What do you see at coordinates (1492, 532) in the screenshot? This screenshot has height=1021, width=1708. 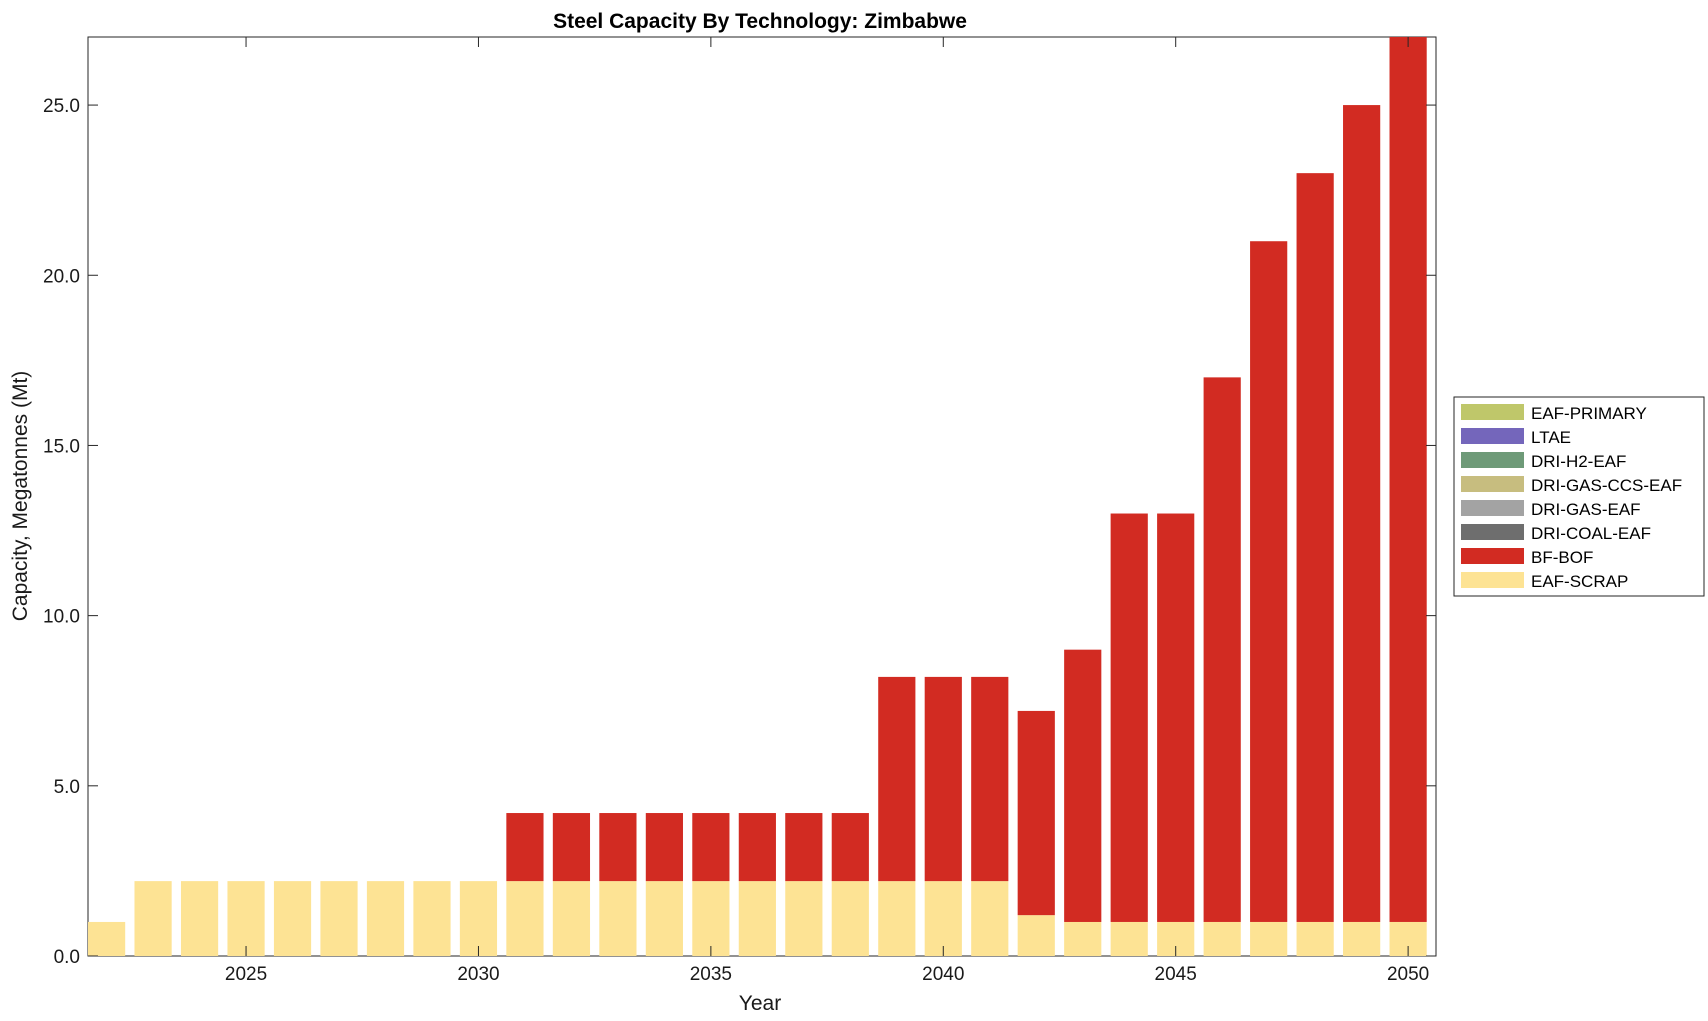 I see `legend-swatch-dri-coal-eaf` at bounding box center [1492, 532].